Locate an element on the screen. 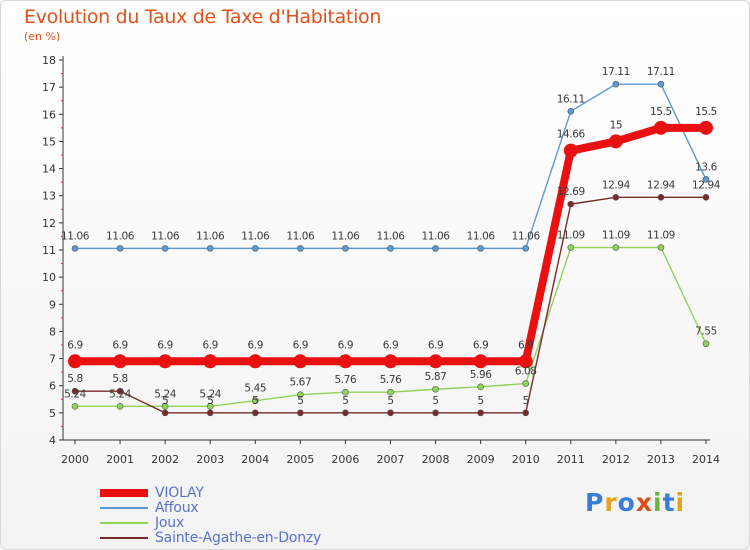 This screenshot has height=550, width=750. x-tick-label: 2008 is located at coordinates (436, 459).